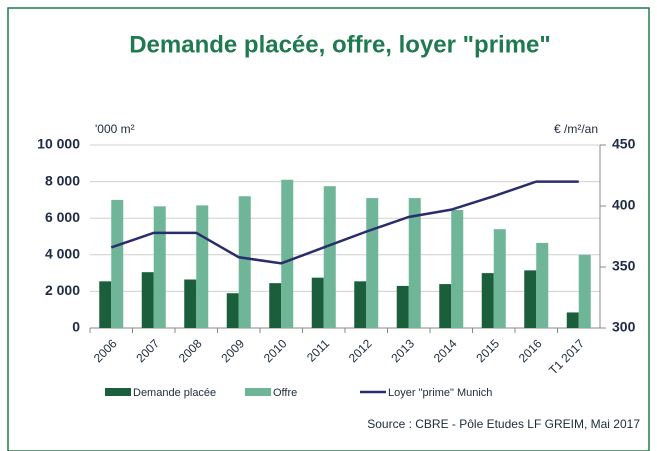 The height and width of the screenshot is (451, 657). Describe the element at coordinates (440, 393) in the screenshot. I see `legend-label: Loyer "prime" Munich` at that location.